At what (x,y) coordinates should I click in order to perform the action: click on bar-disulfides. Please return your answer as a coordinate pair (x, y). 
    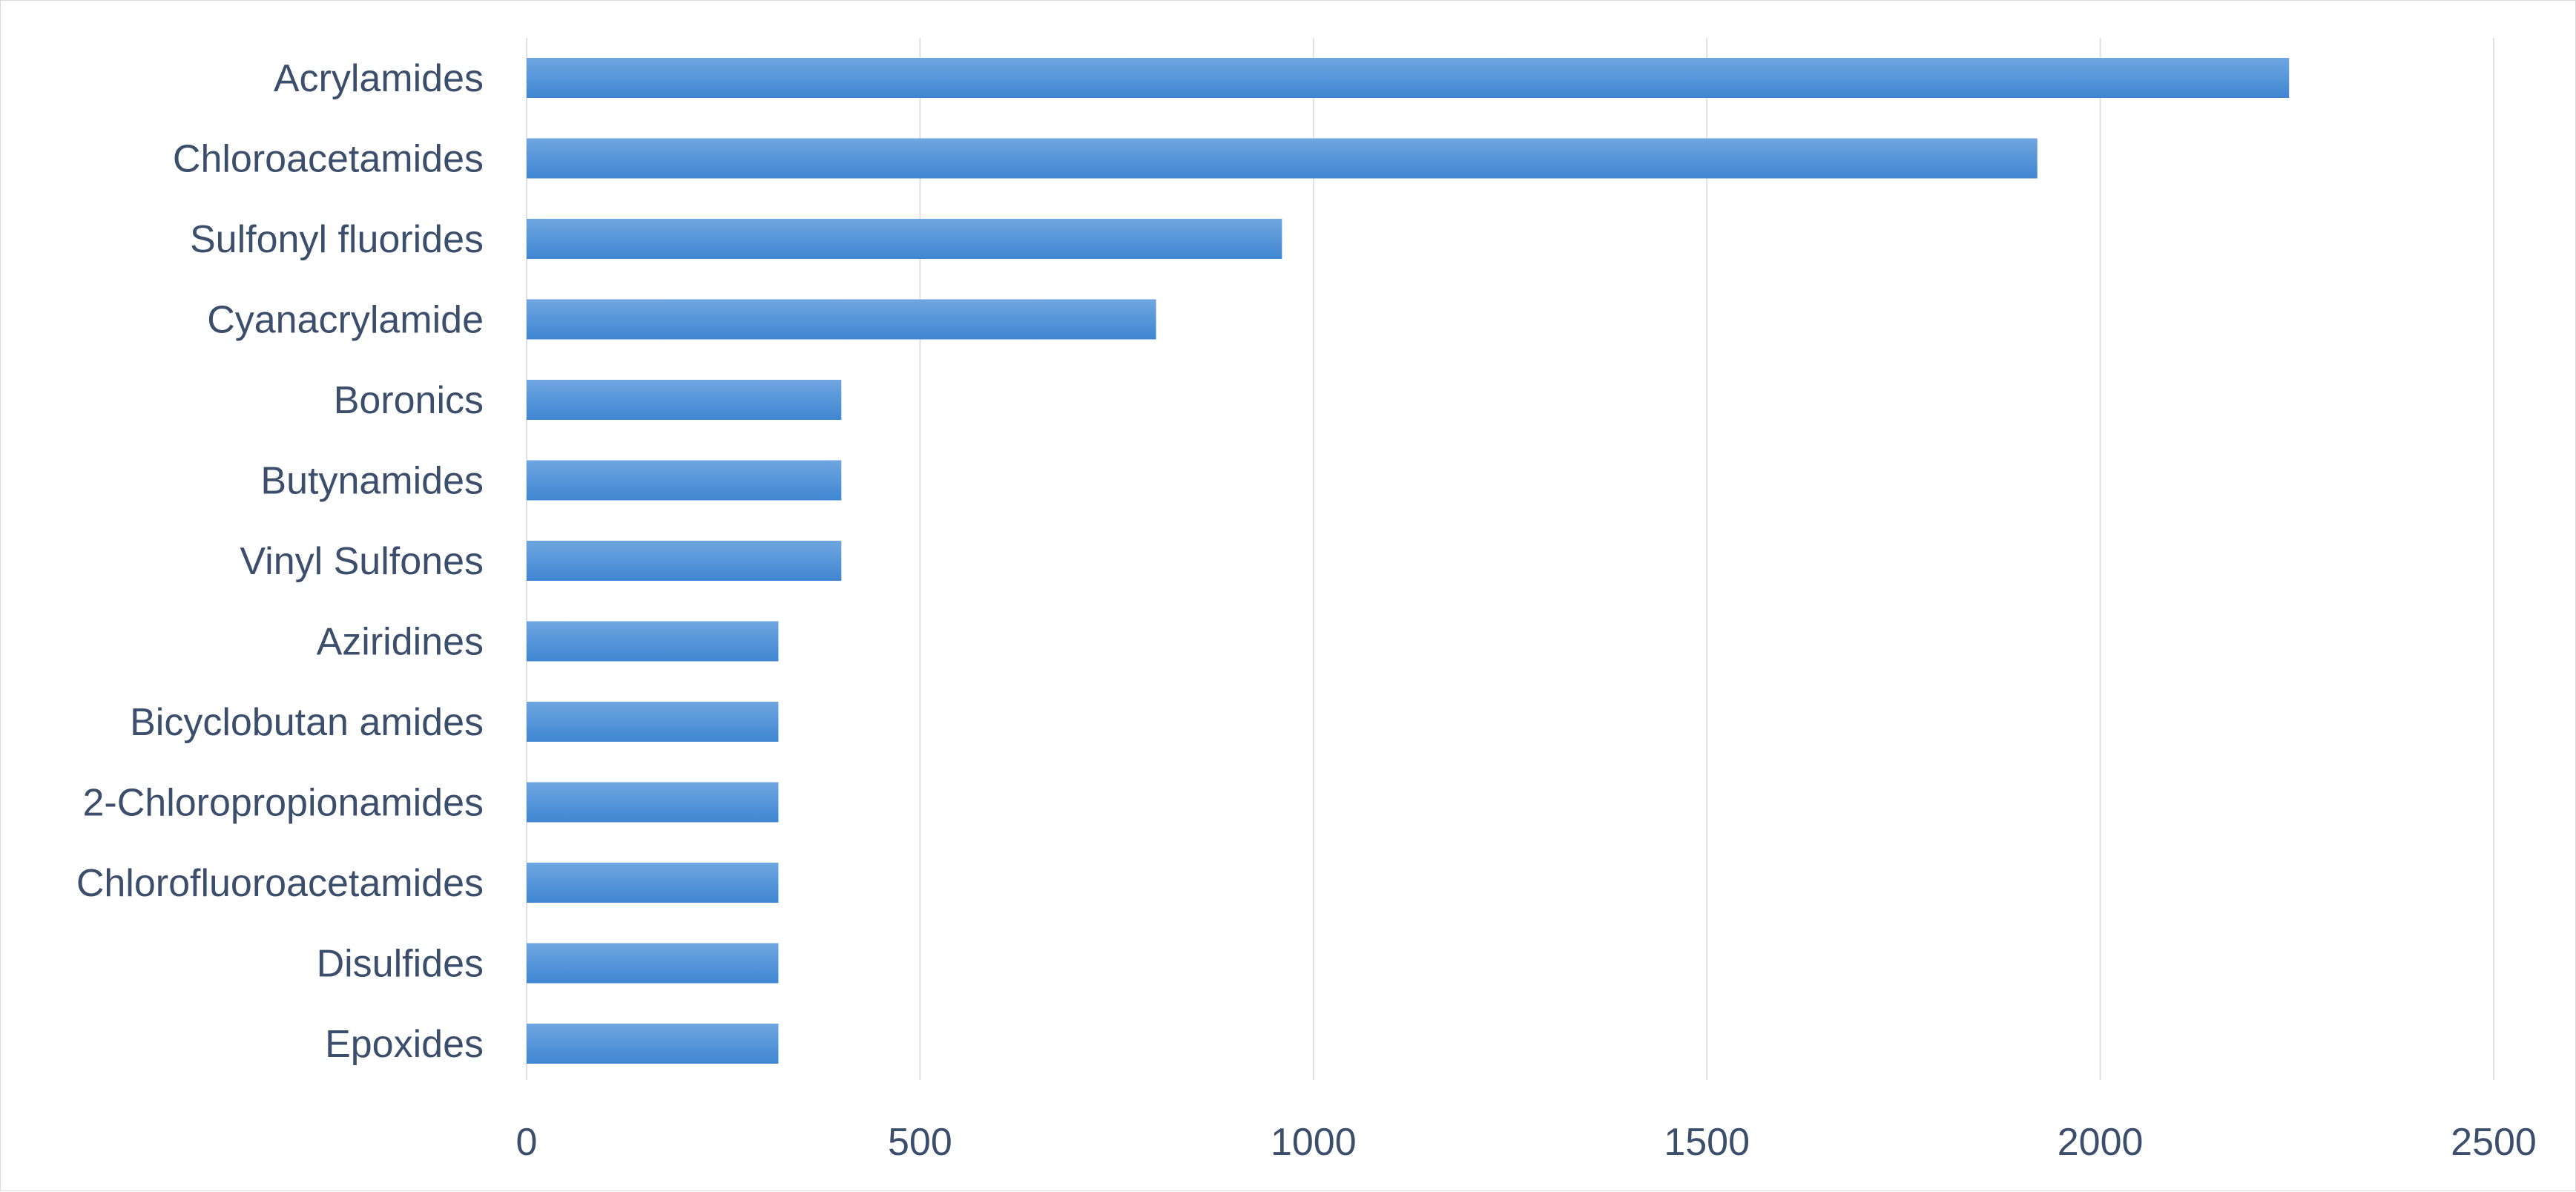
    Looking at the image, I should click on (653, 963).